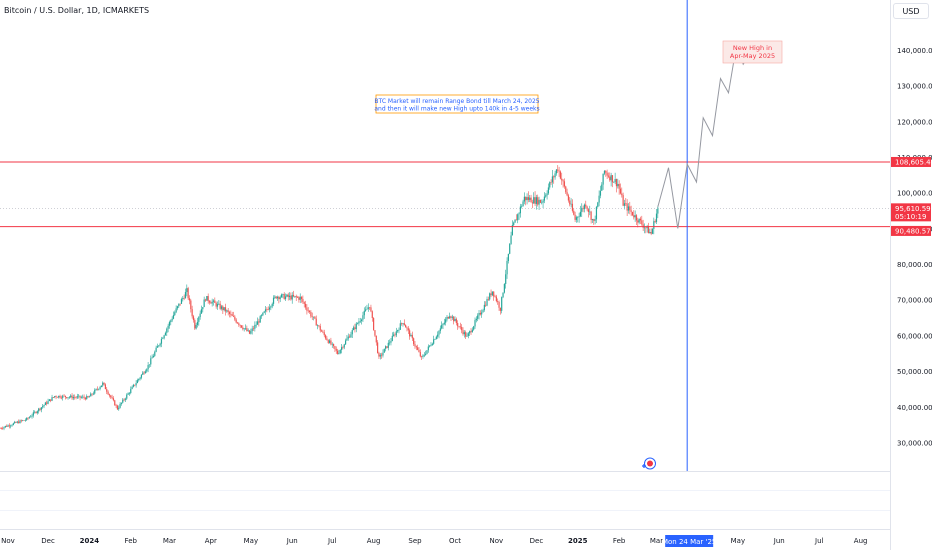  Describe the element at coordinates (415, 541) in the screenshot. I see `x-tick-label: Sep` at that location.